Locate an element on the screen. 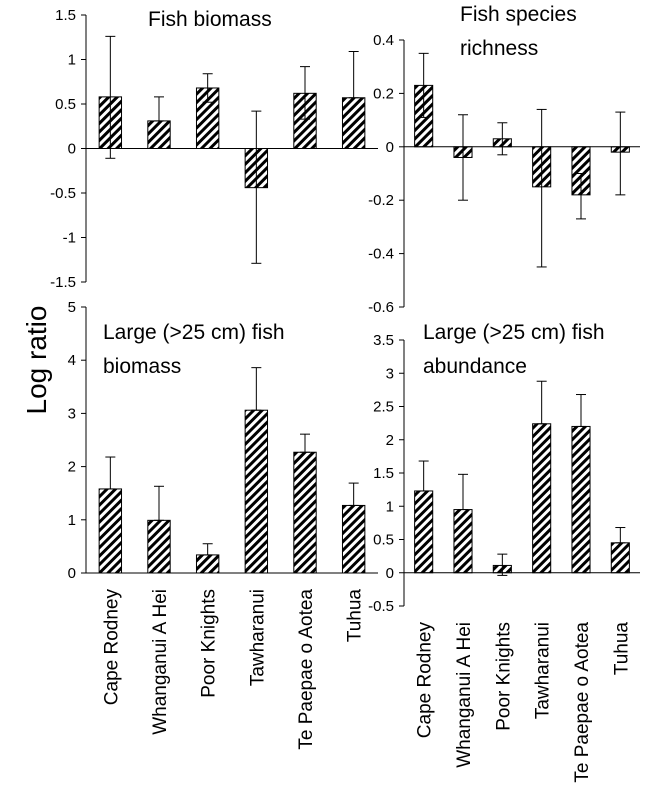  y-tick-label: 0.2 is located at coordinates (383, 93).